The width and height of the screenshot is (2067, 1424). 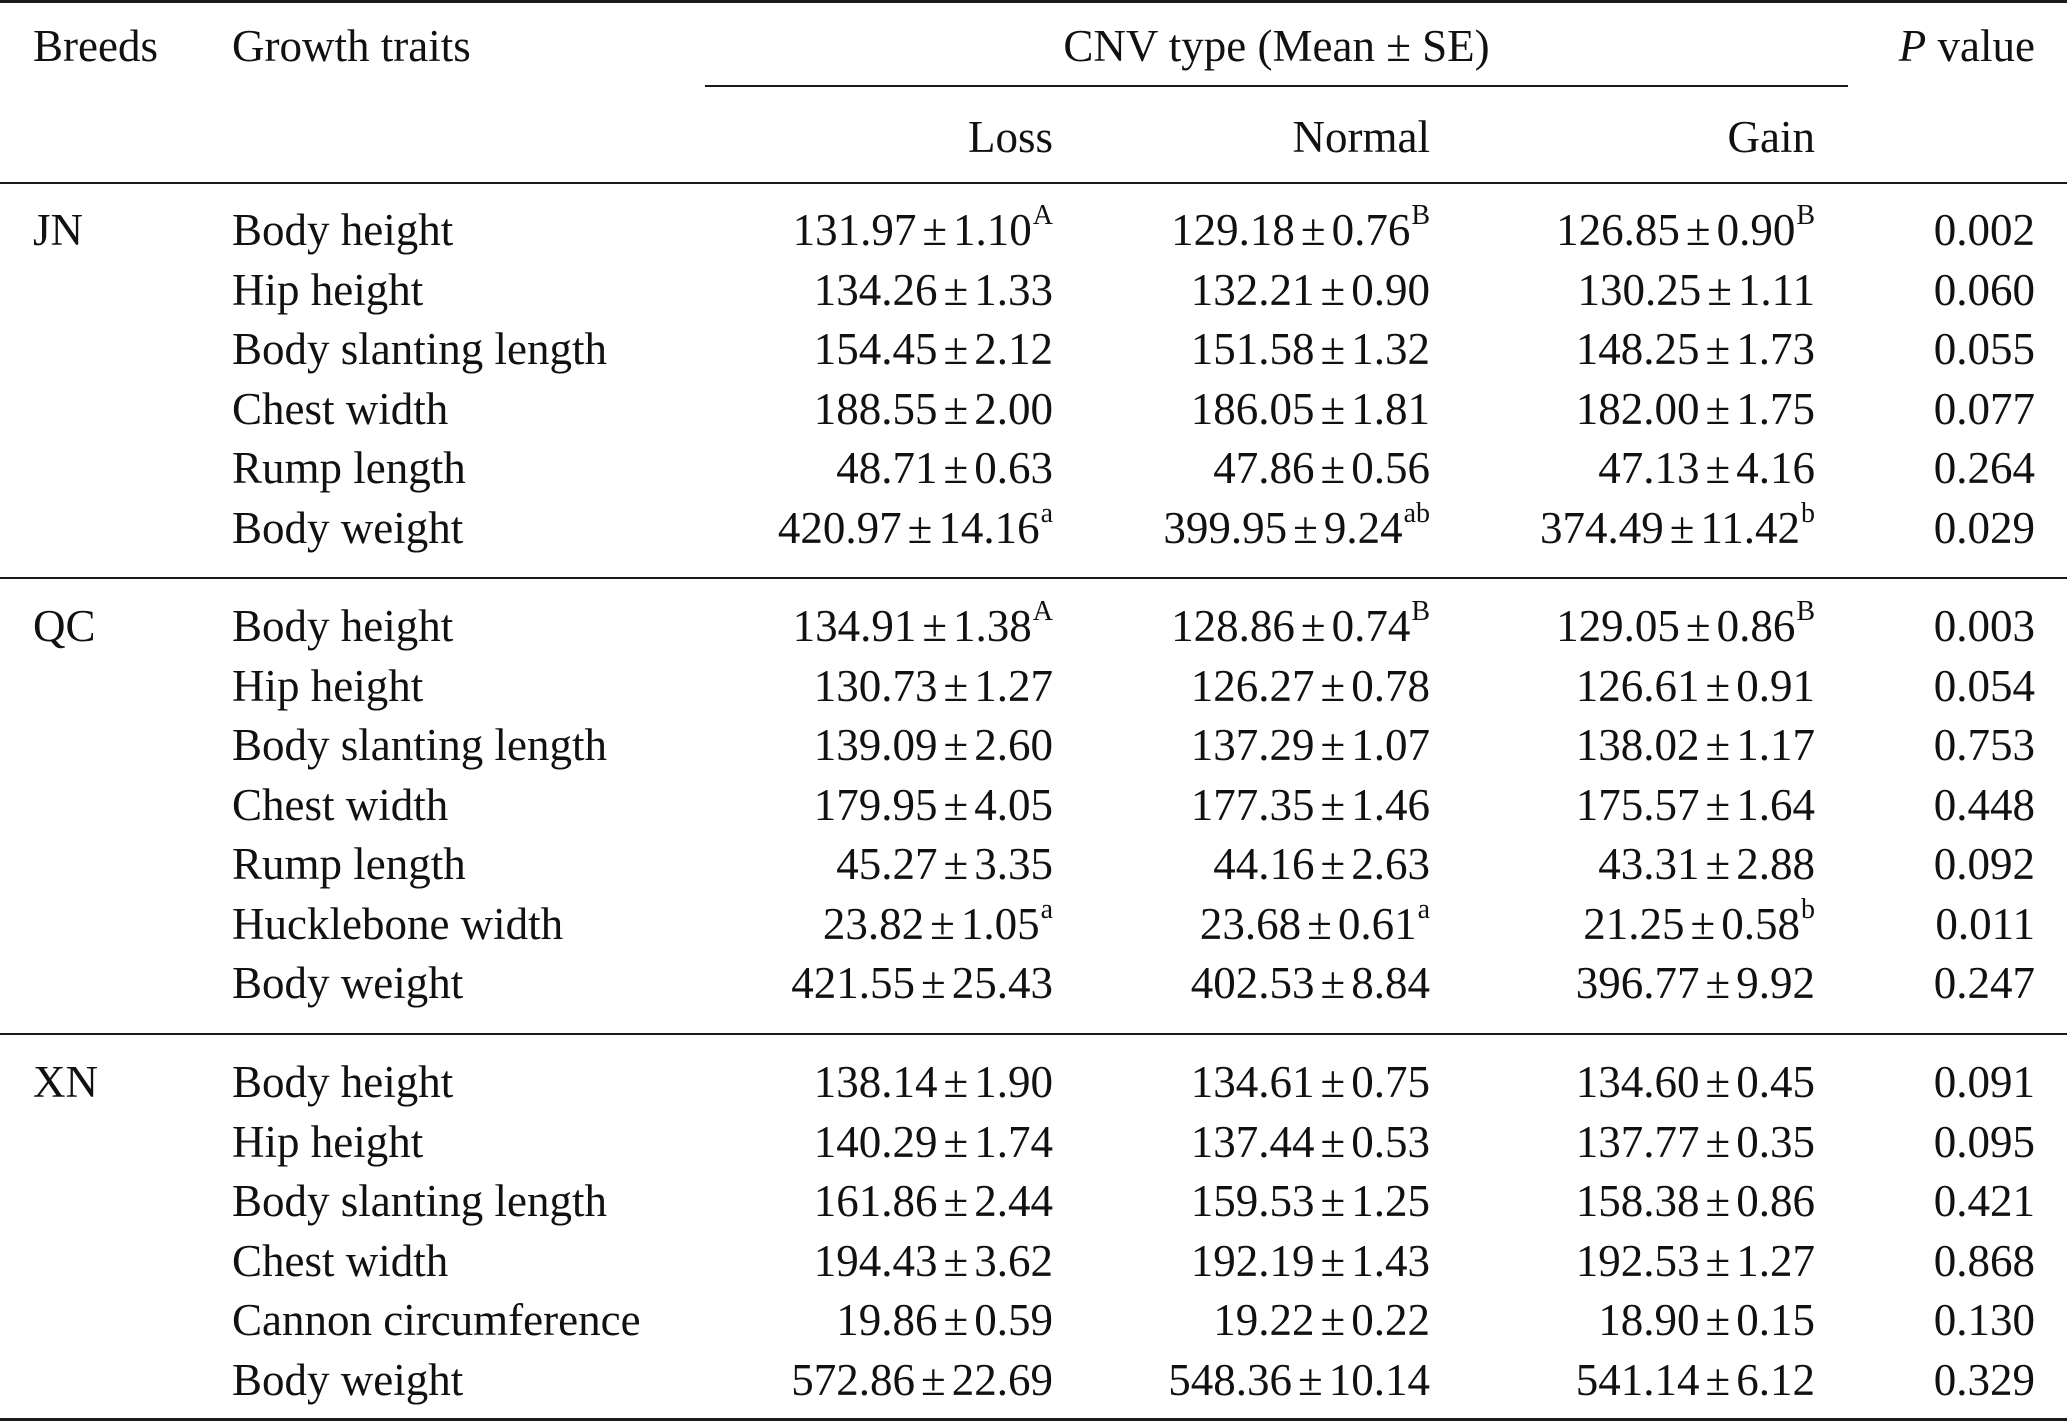 What do you see at coordinates (1252, 409) in the screenshot?
I see `mean-value: 186.05` at bounding box center [1252, 409].